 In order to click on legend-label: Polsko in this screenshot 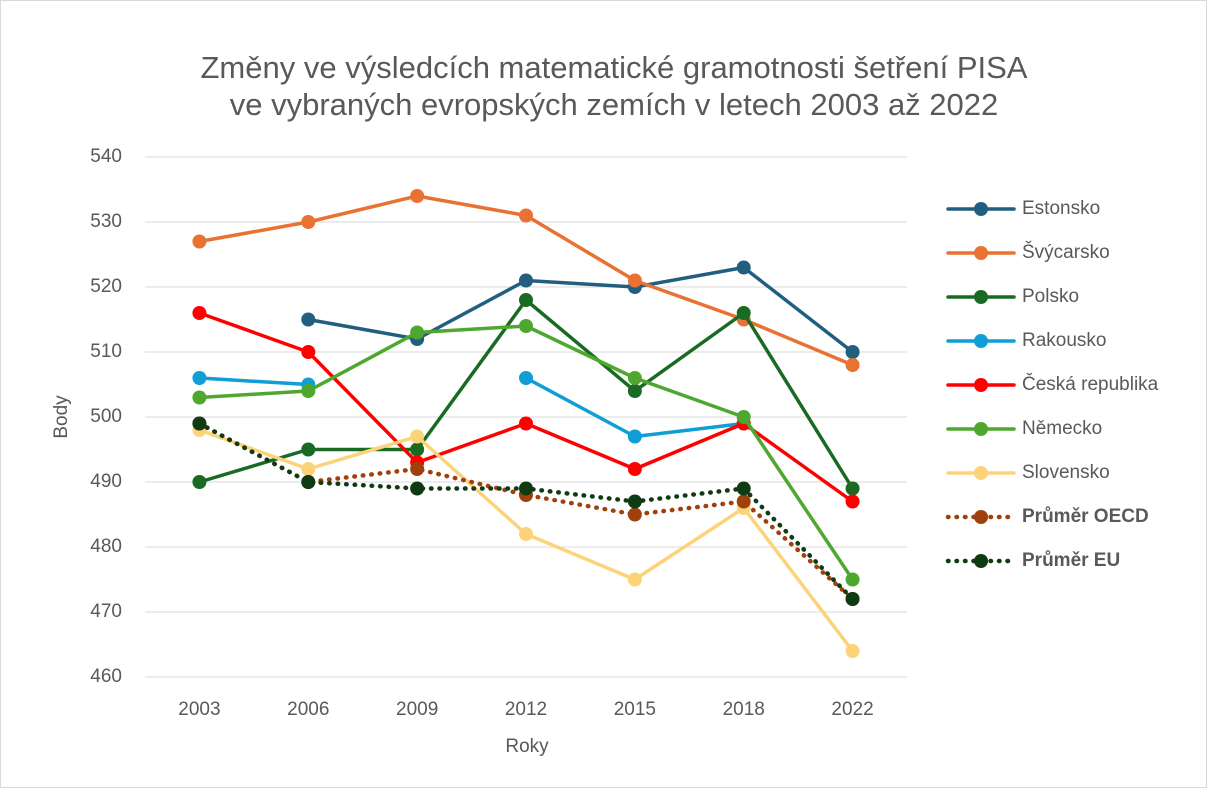, I will do `click(1050, 296)`.